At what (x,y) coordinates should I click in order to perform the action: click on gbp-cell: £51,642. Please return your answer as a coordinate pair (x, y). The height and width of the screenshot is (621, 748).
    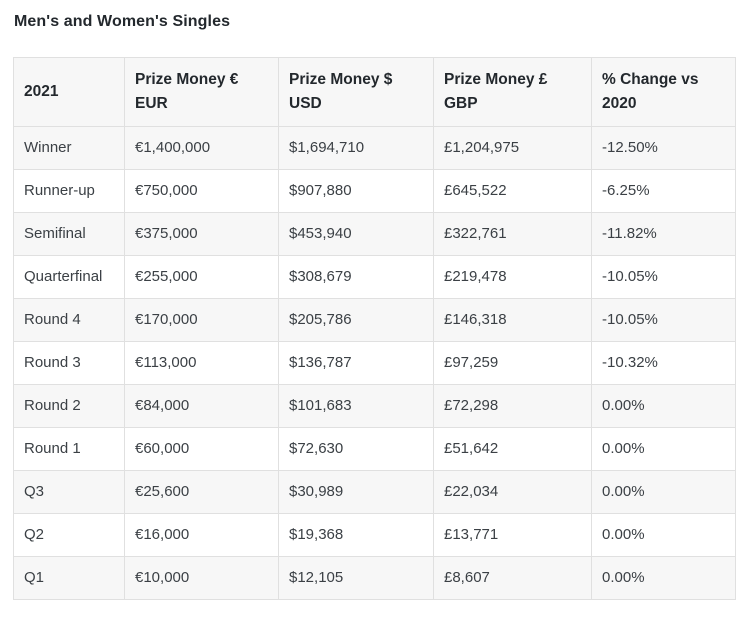
    Looking at the image, I should click on (512, 449).